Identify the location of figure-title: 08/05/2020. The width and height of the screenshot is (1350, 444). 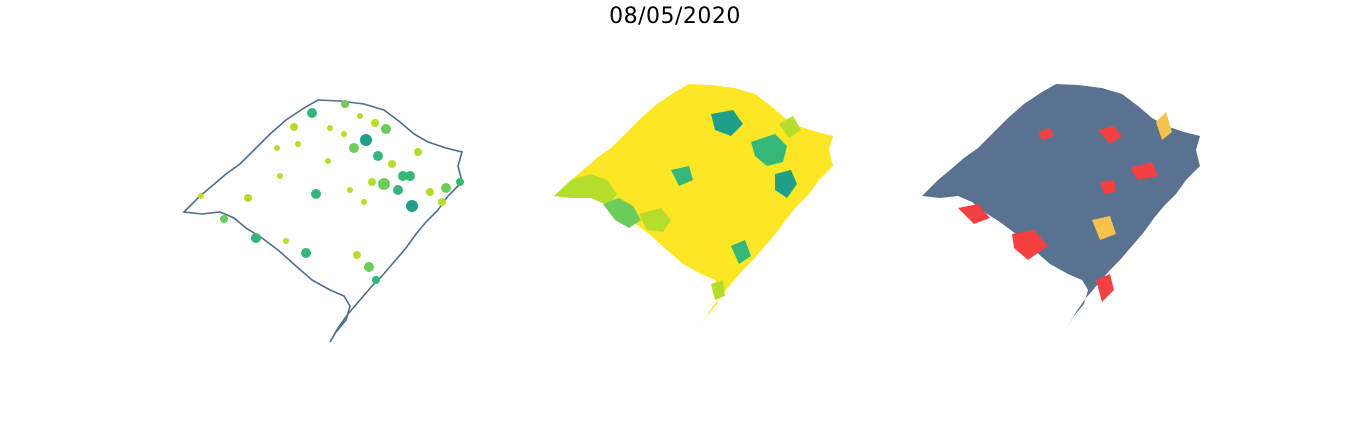
(675, 16).